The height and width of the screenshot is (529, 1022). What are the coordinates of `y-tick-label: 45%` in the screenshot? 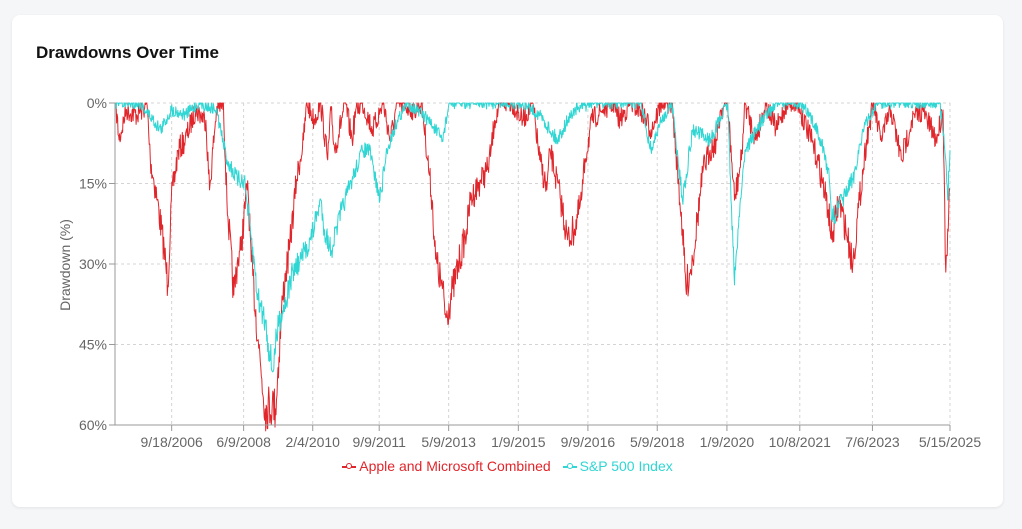 It's located at (93, 345).